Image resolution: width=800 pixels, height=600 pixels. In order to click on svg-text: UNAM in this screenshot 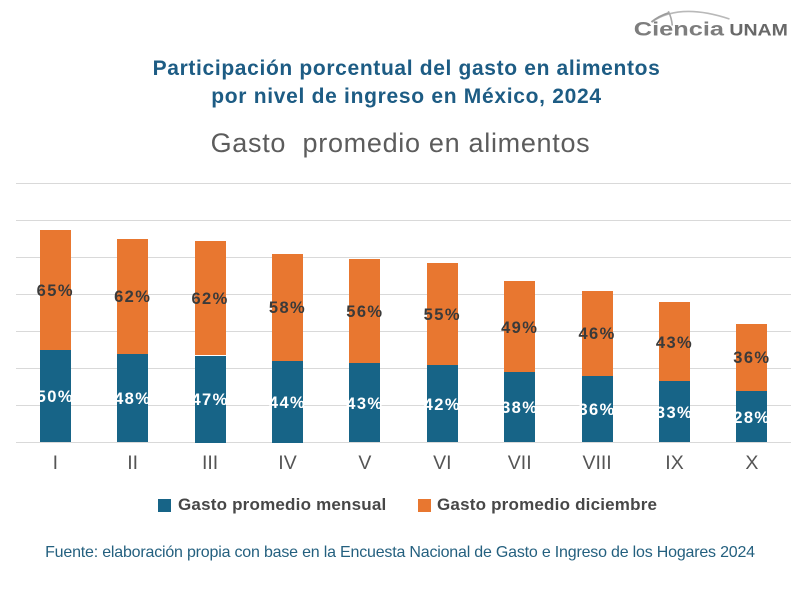, I will do `click(758, 31)`.